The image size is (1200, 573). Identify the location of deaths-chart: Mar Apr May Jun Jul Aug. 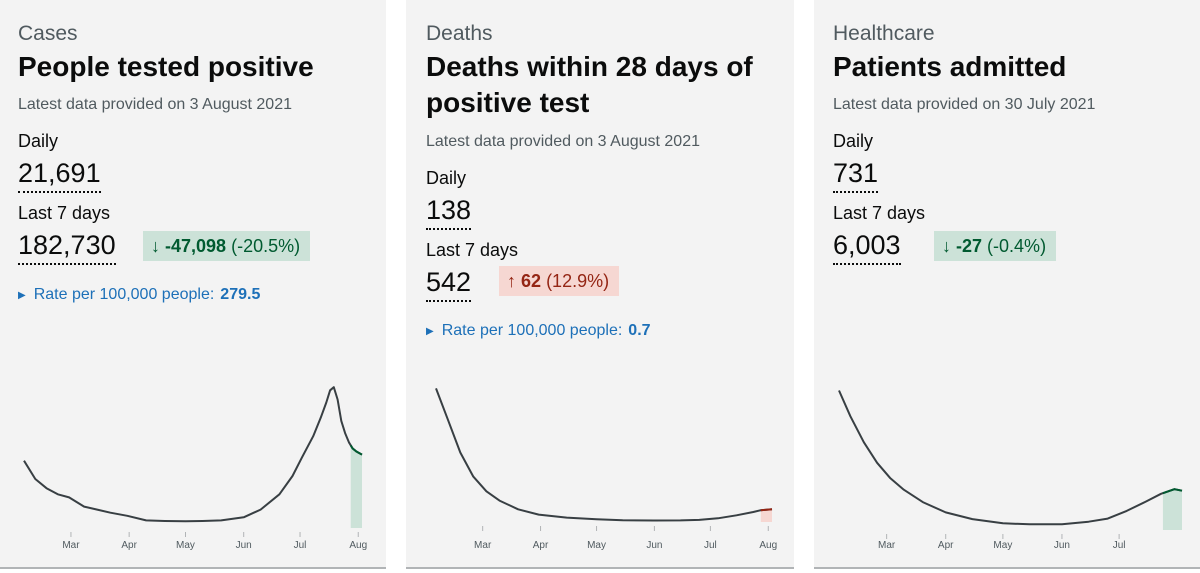
(606, 469).